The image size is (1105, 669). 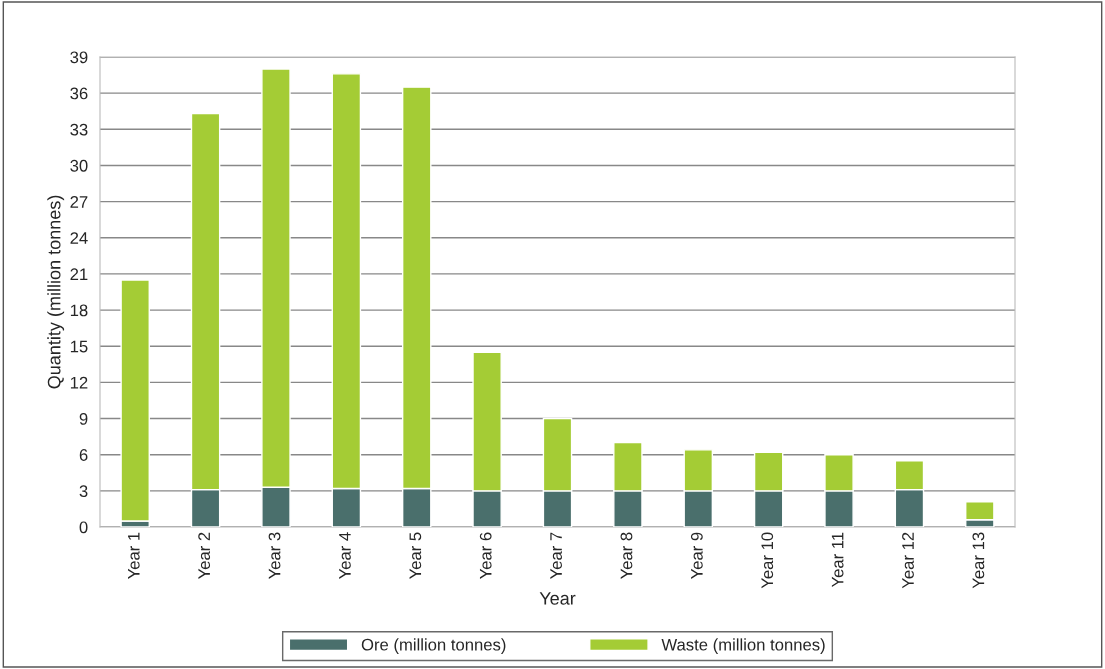 What do you see at coordinates (433, 646) in the screenshot?
I see `legend-label: Ore (million tonnes)` at bounding box center [433, 646].